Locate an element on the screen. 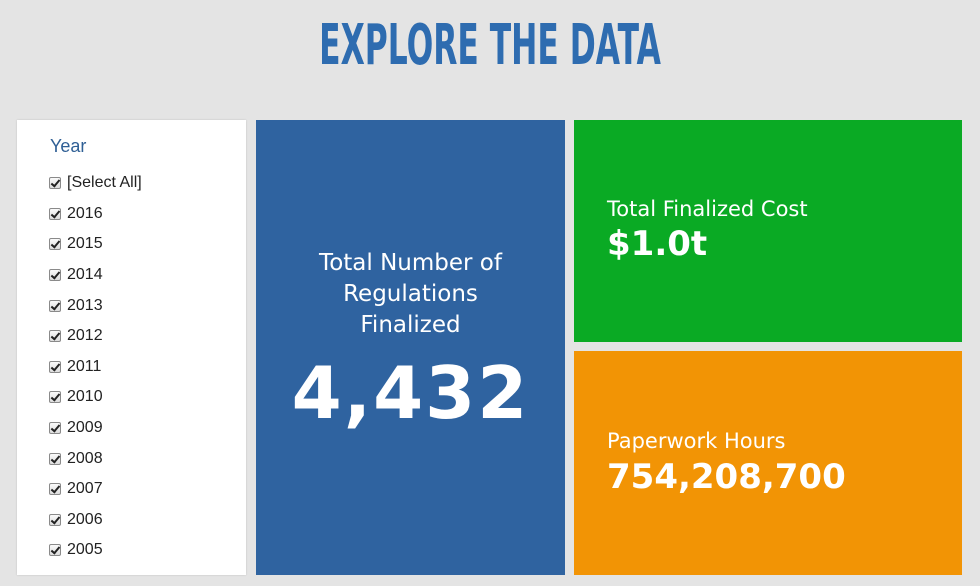  year-option-label: 2013 is located at coordinates (85, 305).